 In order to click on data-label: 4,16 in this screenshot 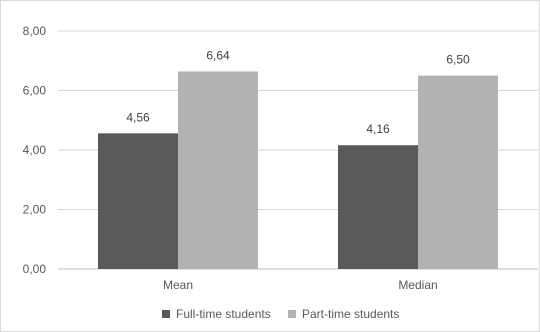, I will do `click(378, 129)`.